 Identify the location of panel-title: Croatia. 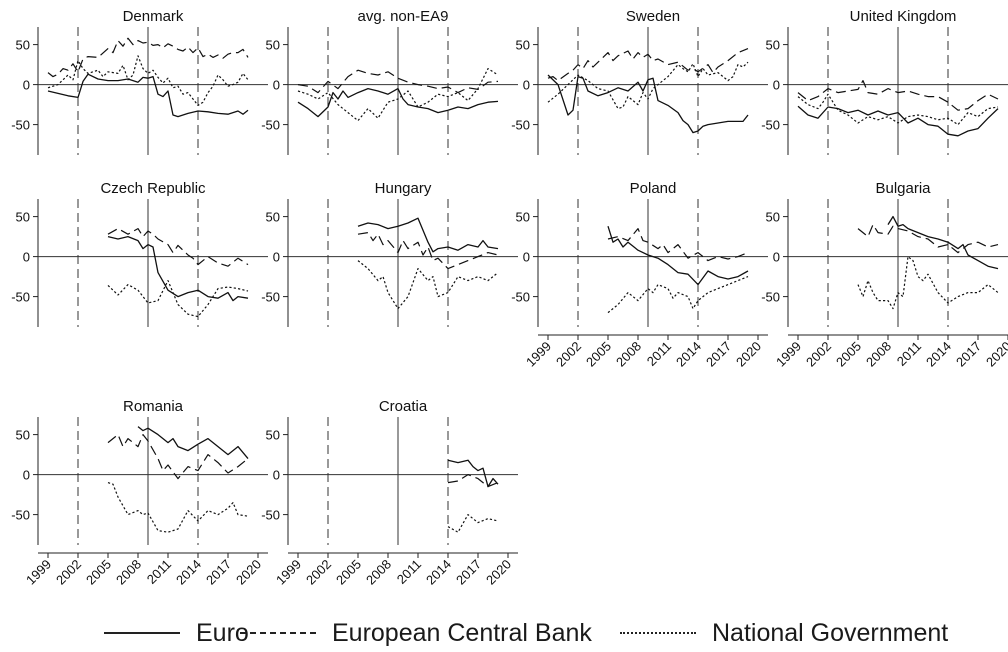
(403, 406).